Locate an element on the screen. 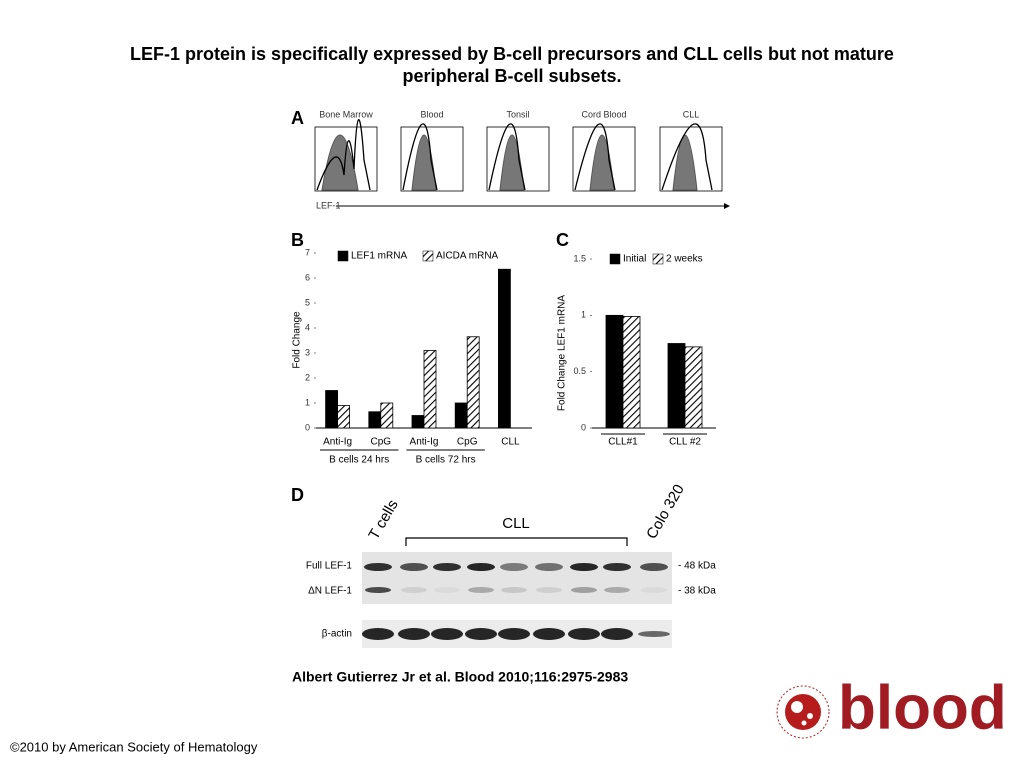 Image resolution: width=1024 pixels, height=768 pixels. y-tick-label: 0.5 is located at coordinates (579, 371).